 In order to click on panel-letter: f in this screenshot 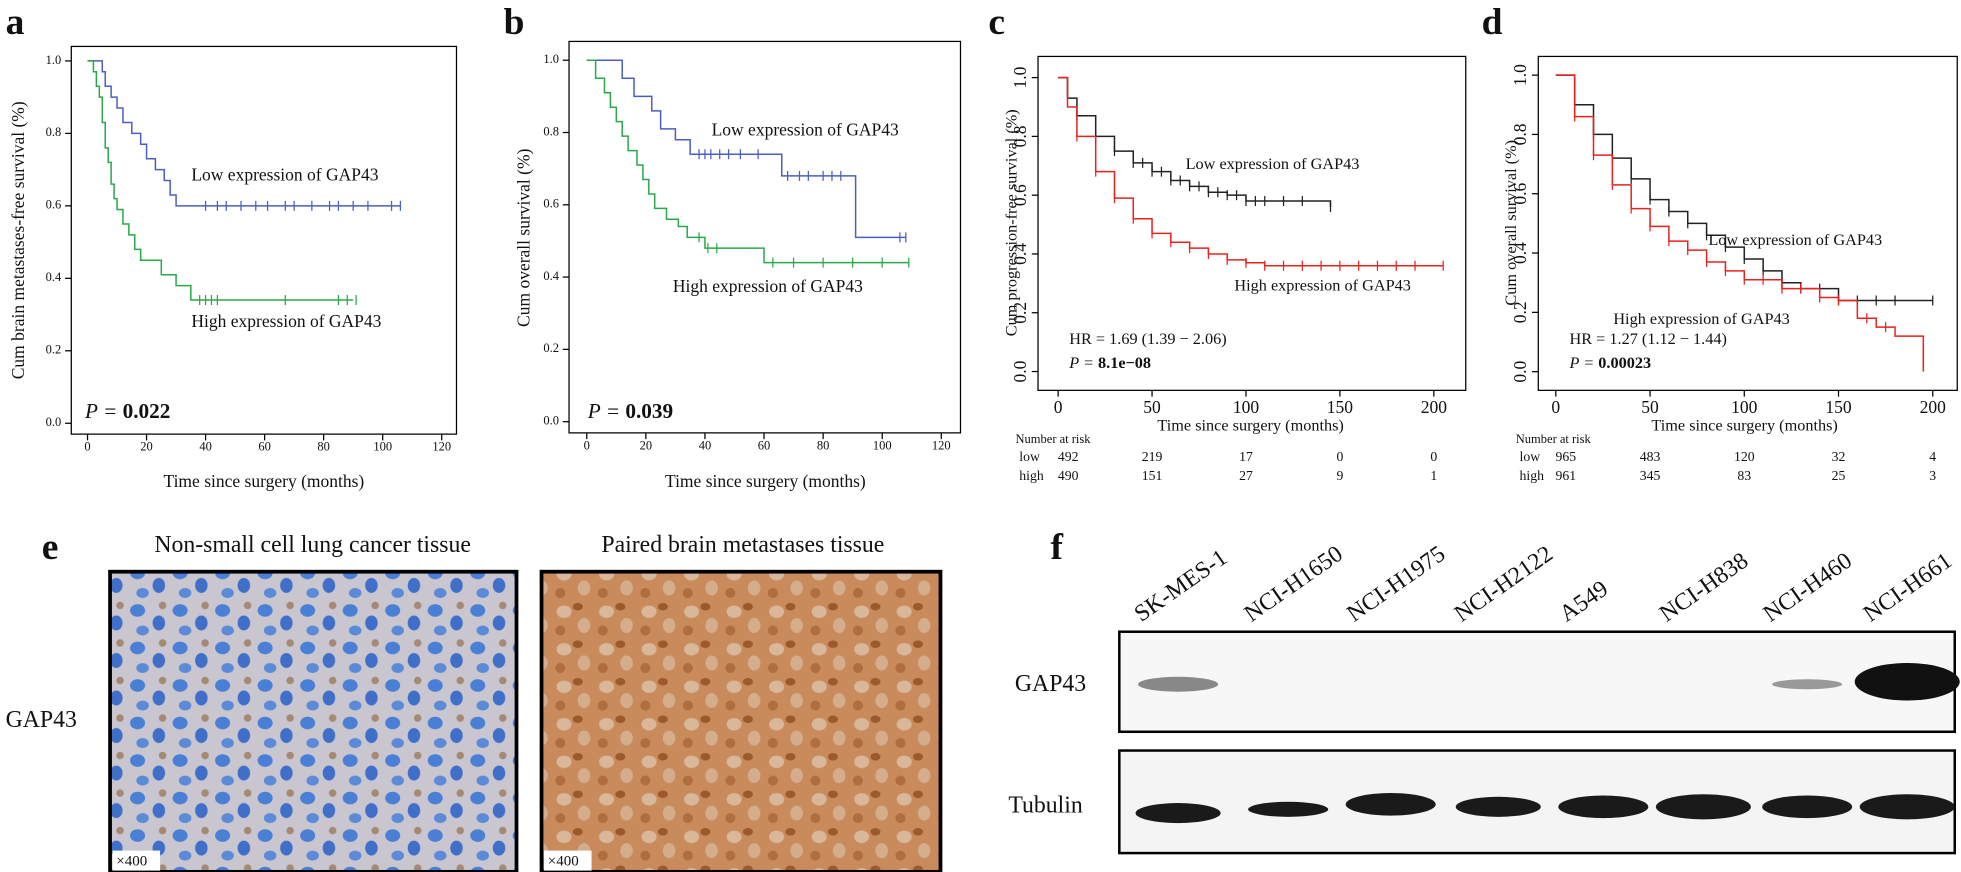, I will do `click(1057, 547)`.